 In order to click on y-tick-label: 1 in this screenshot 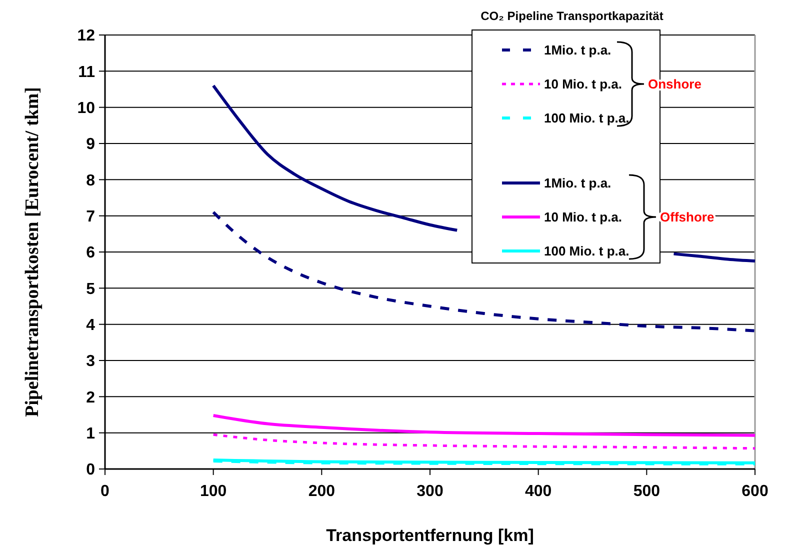, I will do `click(91, 433)`.